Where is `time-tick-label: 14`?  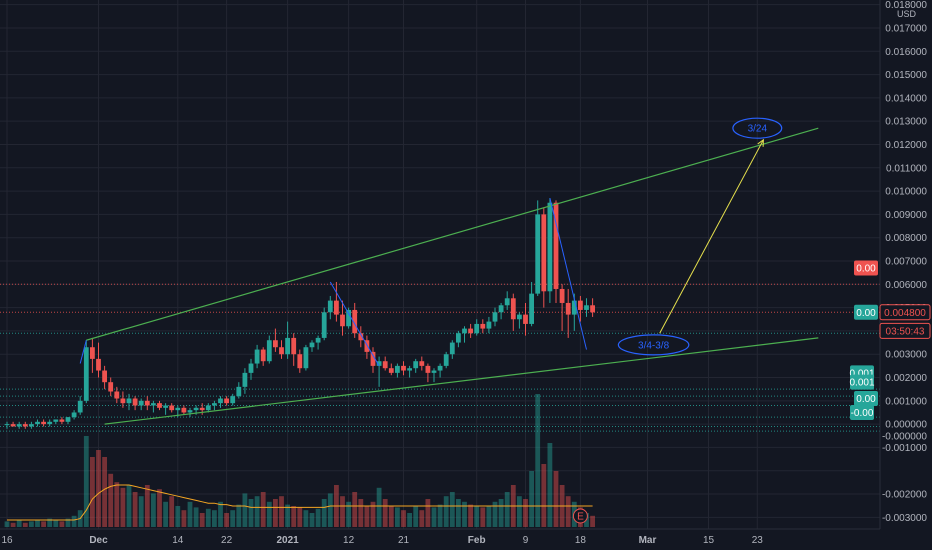 time-tick-label: 14 is located at coordinates (178, 540).